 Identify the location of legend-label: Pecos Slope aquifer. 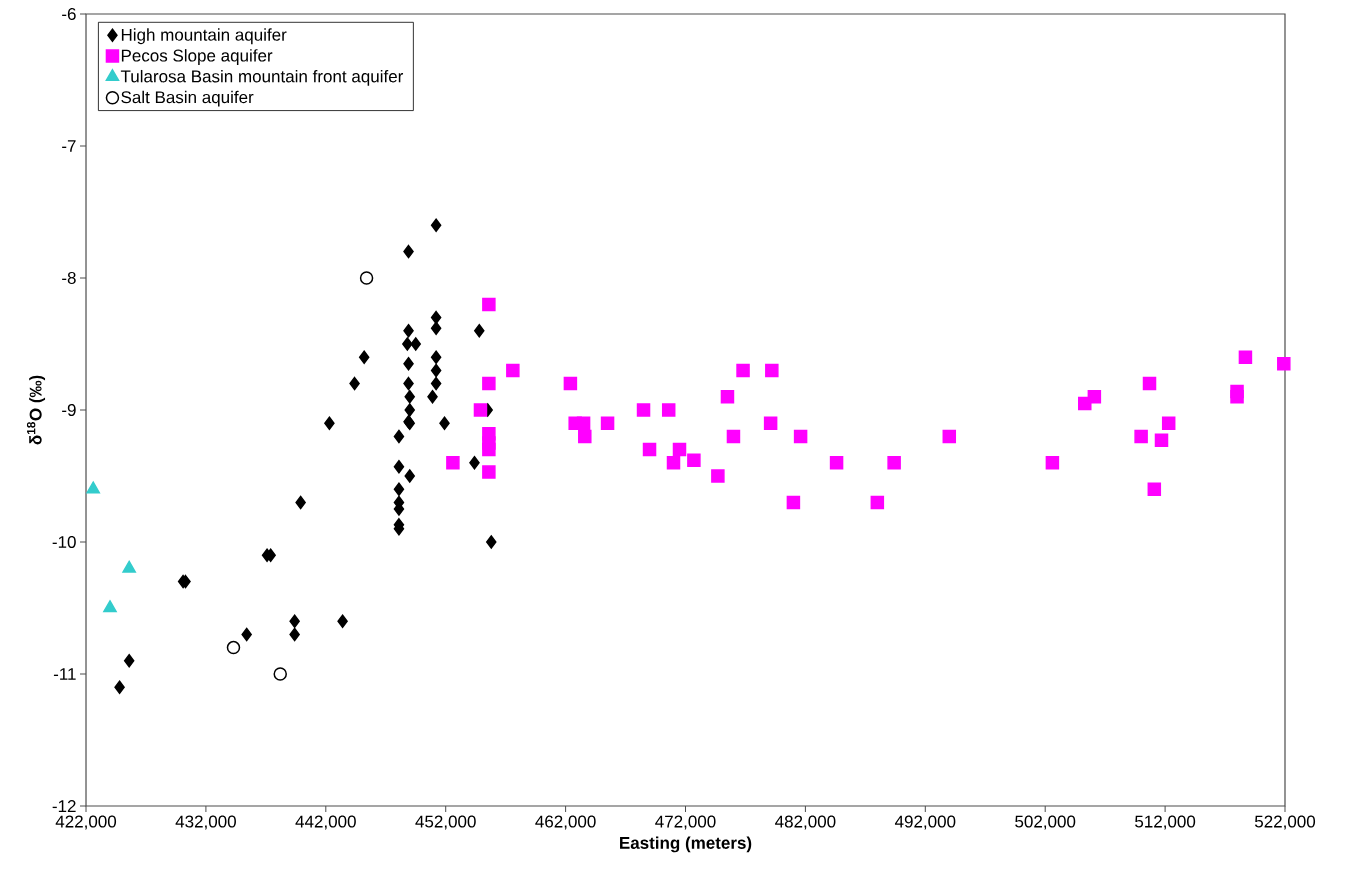
(197, 57).